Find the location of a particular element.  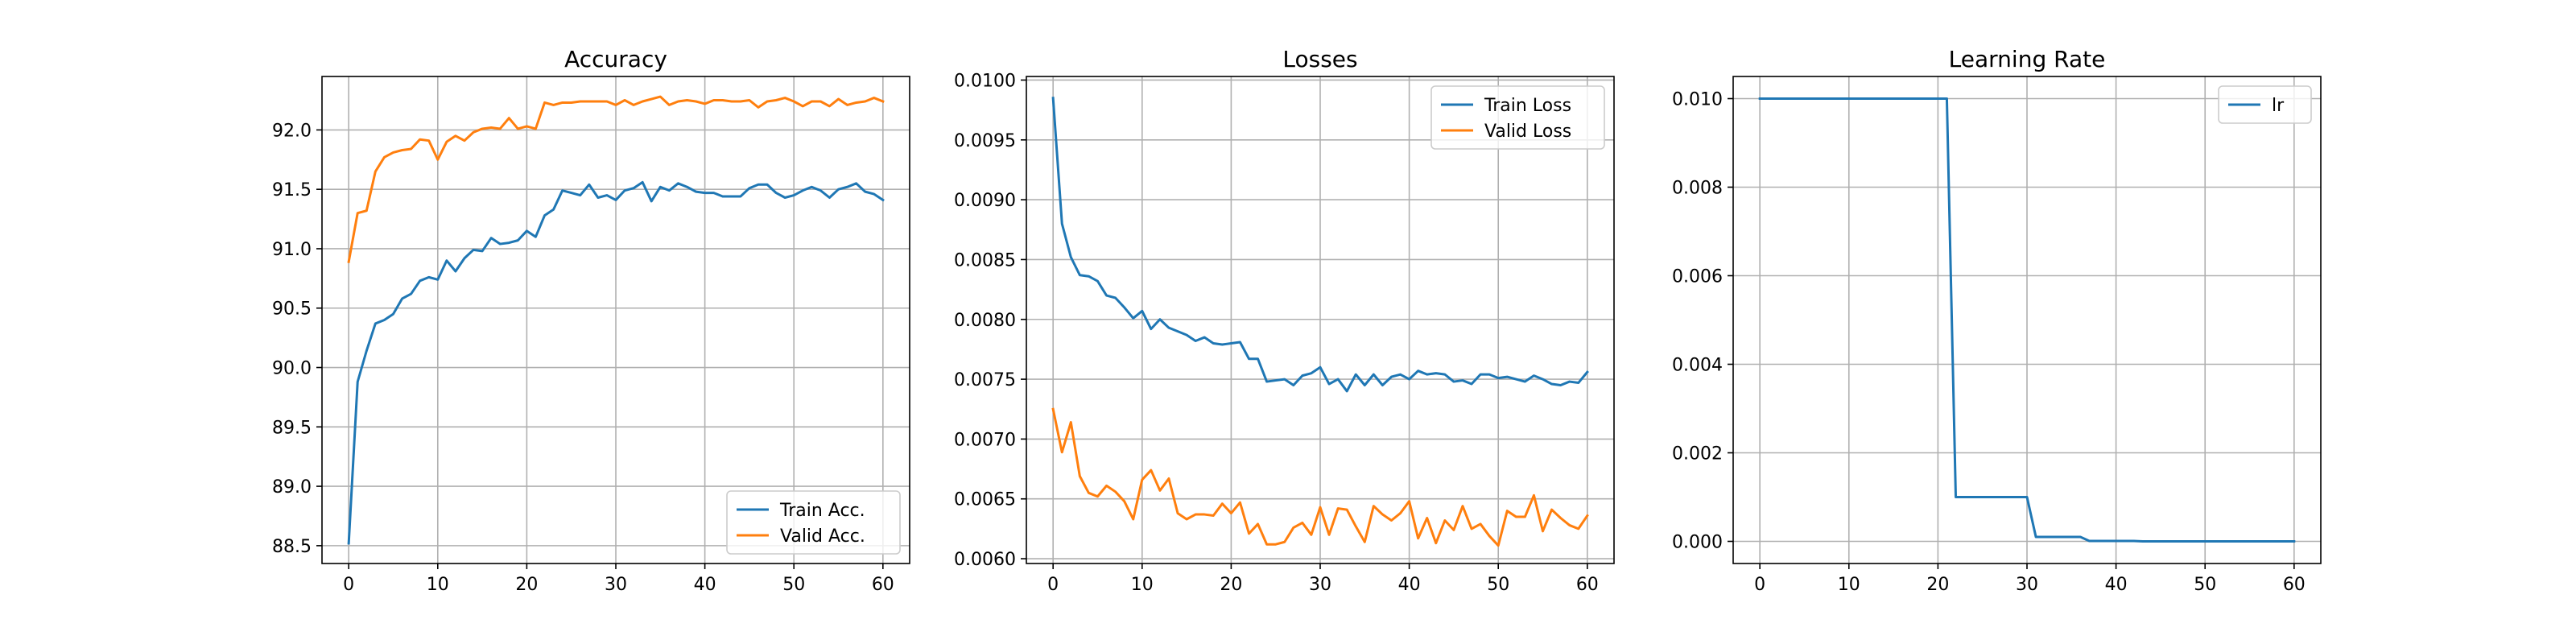

chart-1-x-tick-label: 50 is located at coordinates (793, 585).